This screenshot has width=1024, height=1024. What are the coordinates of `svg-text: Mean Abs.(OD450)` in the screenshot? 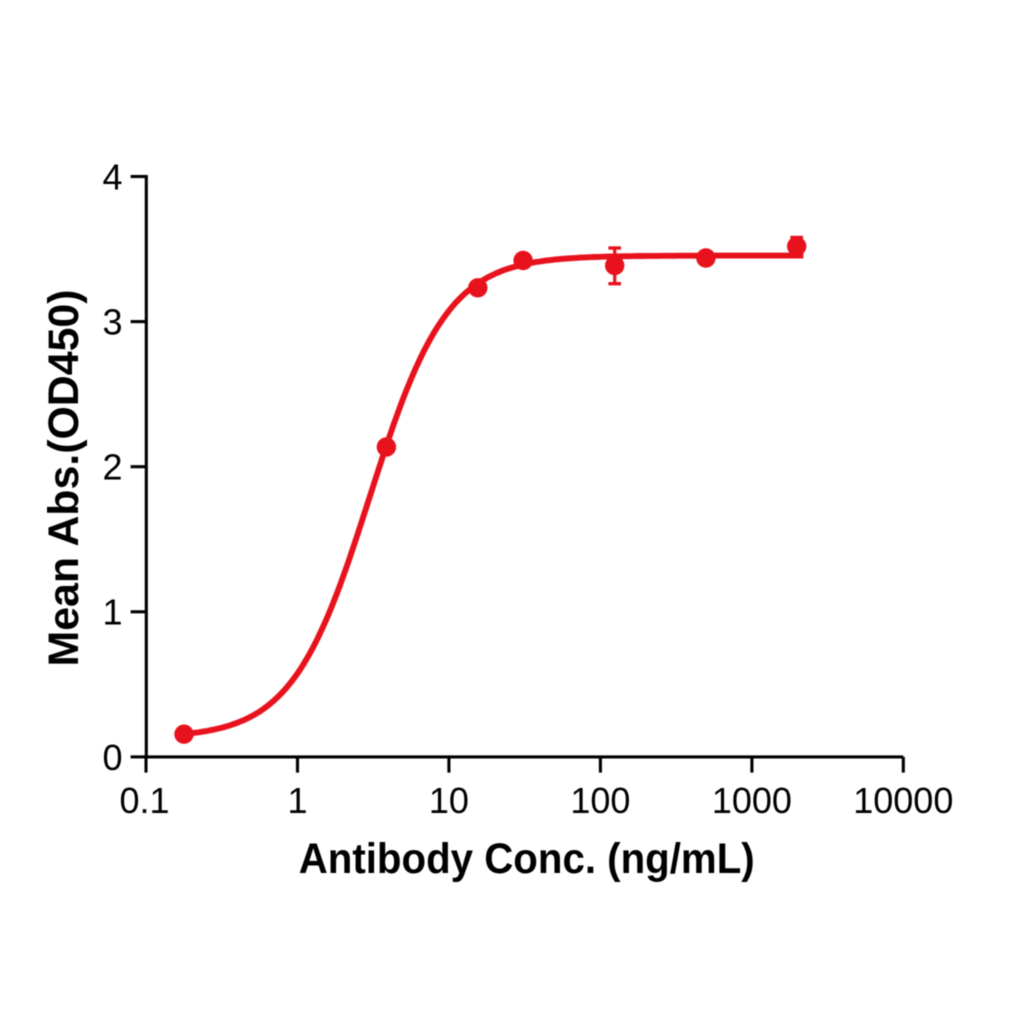 It's located at (64, 478).